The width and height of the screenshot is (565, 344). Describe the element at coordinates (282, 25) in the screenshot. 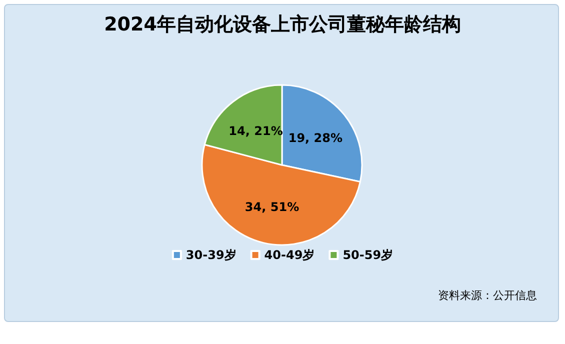

I see `chart-title: 2024年自动化设备上市公司董秘年龄结构` at that location.